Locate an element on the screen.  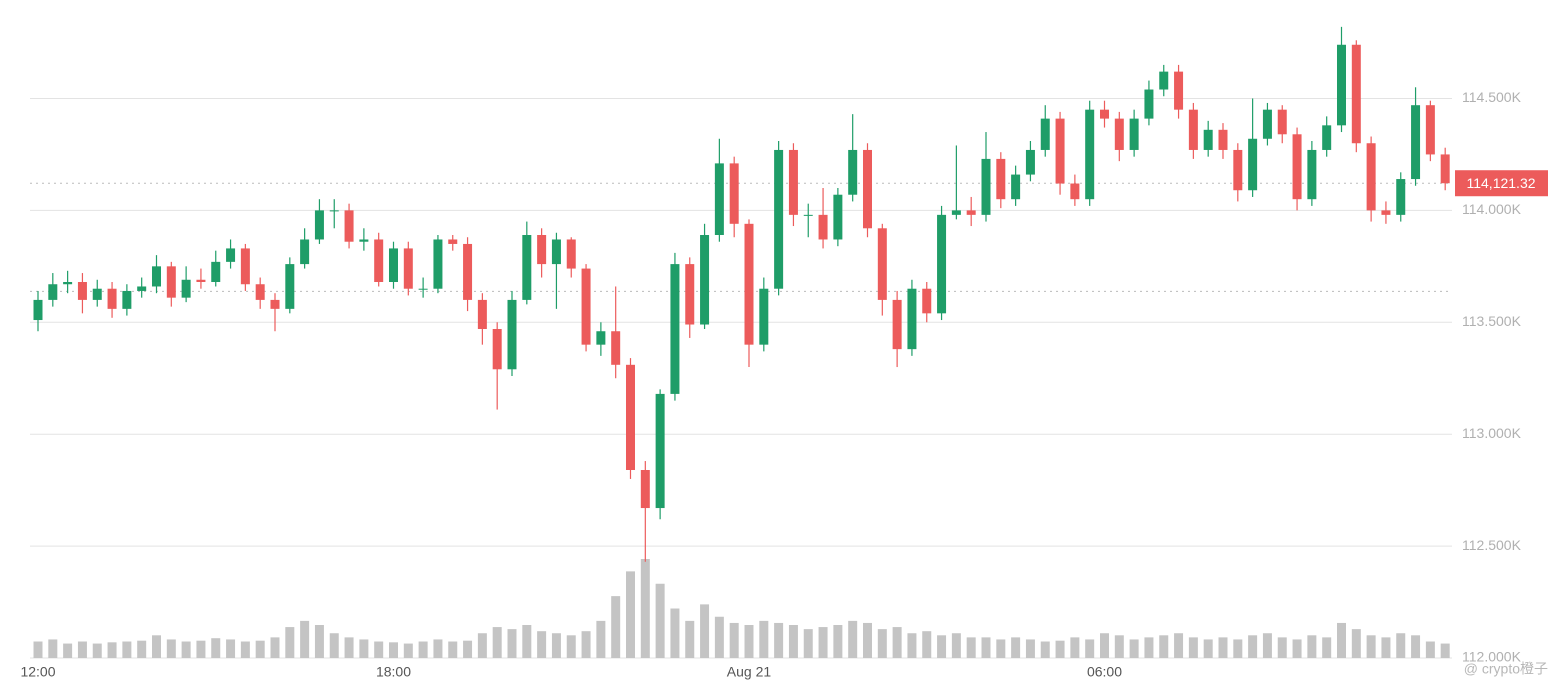
x-tick-label: 06:00 is located at coordinates (1104, 672).